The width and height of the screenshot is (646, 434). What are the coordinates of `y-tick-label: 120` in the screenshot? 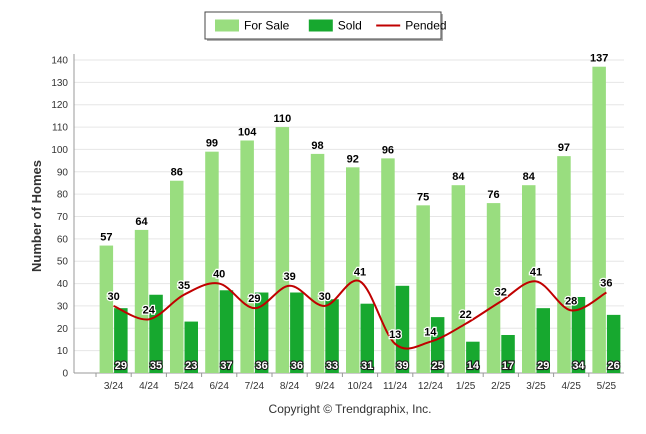 It's located at (59, 105).